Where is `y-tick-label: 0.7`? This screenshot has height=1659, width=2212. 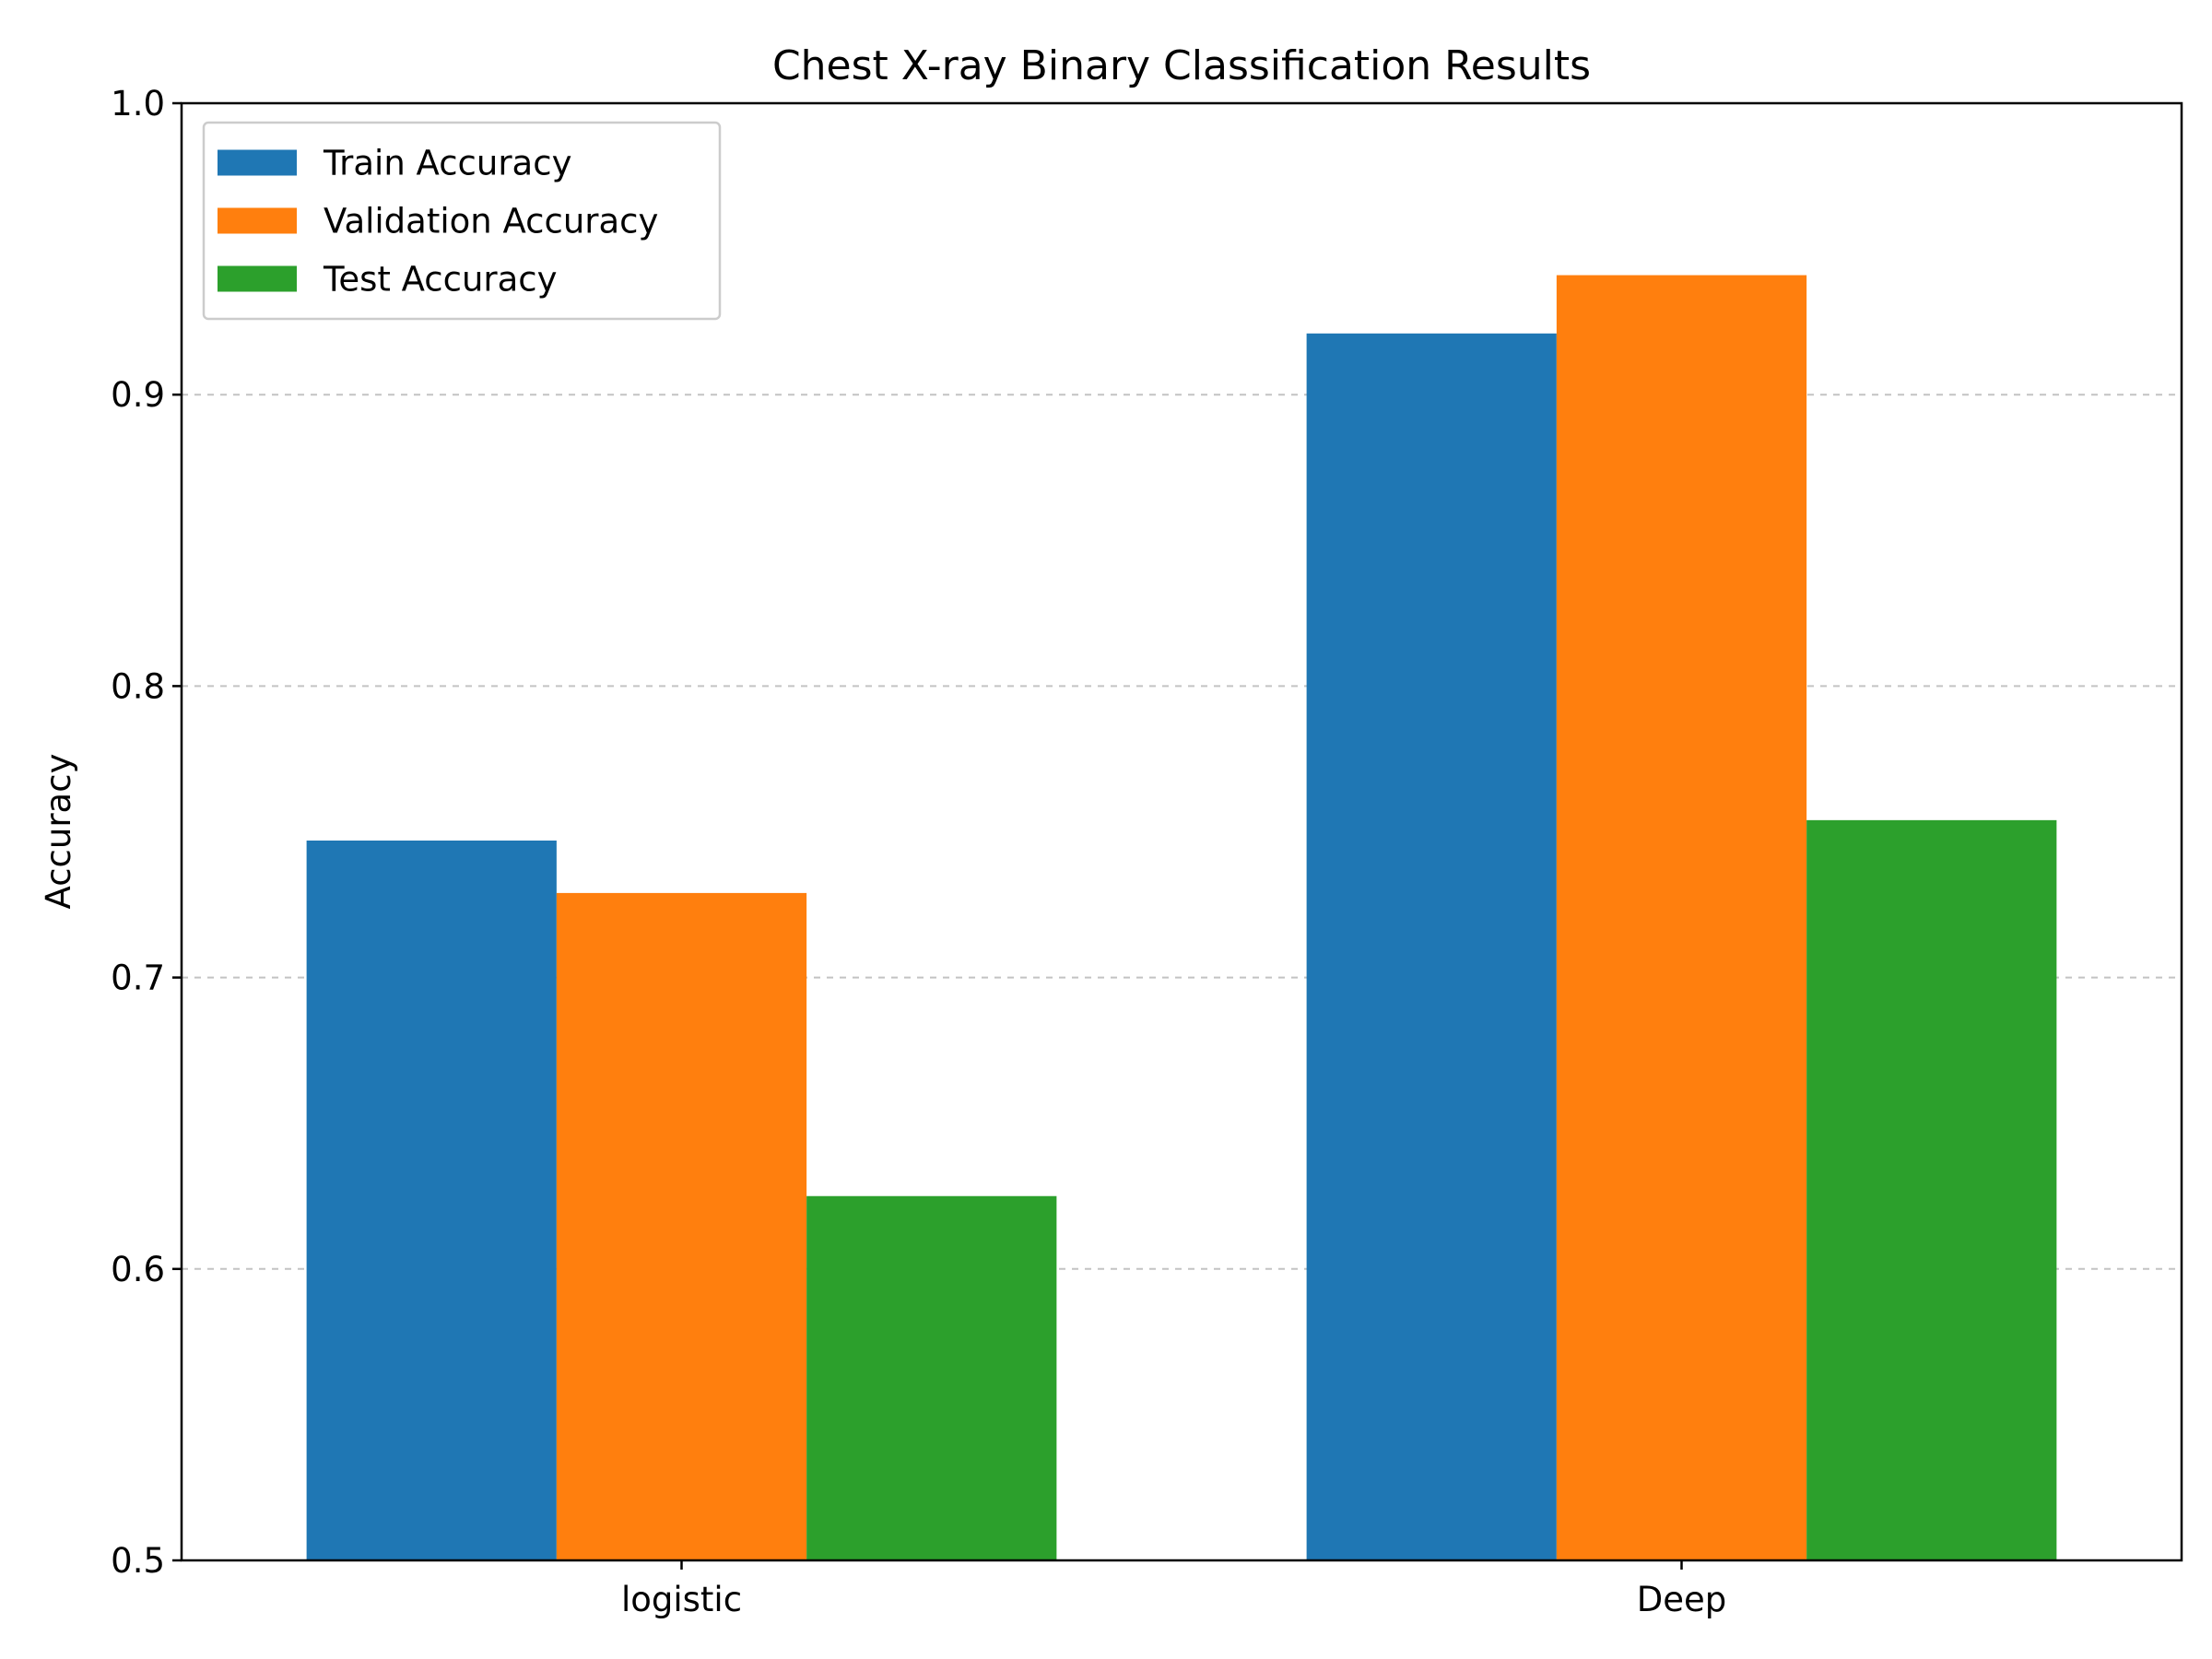 y-tick-label: 0.7 is located at coordinates (138, 978).